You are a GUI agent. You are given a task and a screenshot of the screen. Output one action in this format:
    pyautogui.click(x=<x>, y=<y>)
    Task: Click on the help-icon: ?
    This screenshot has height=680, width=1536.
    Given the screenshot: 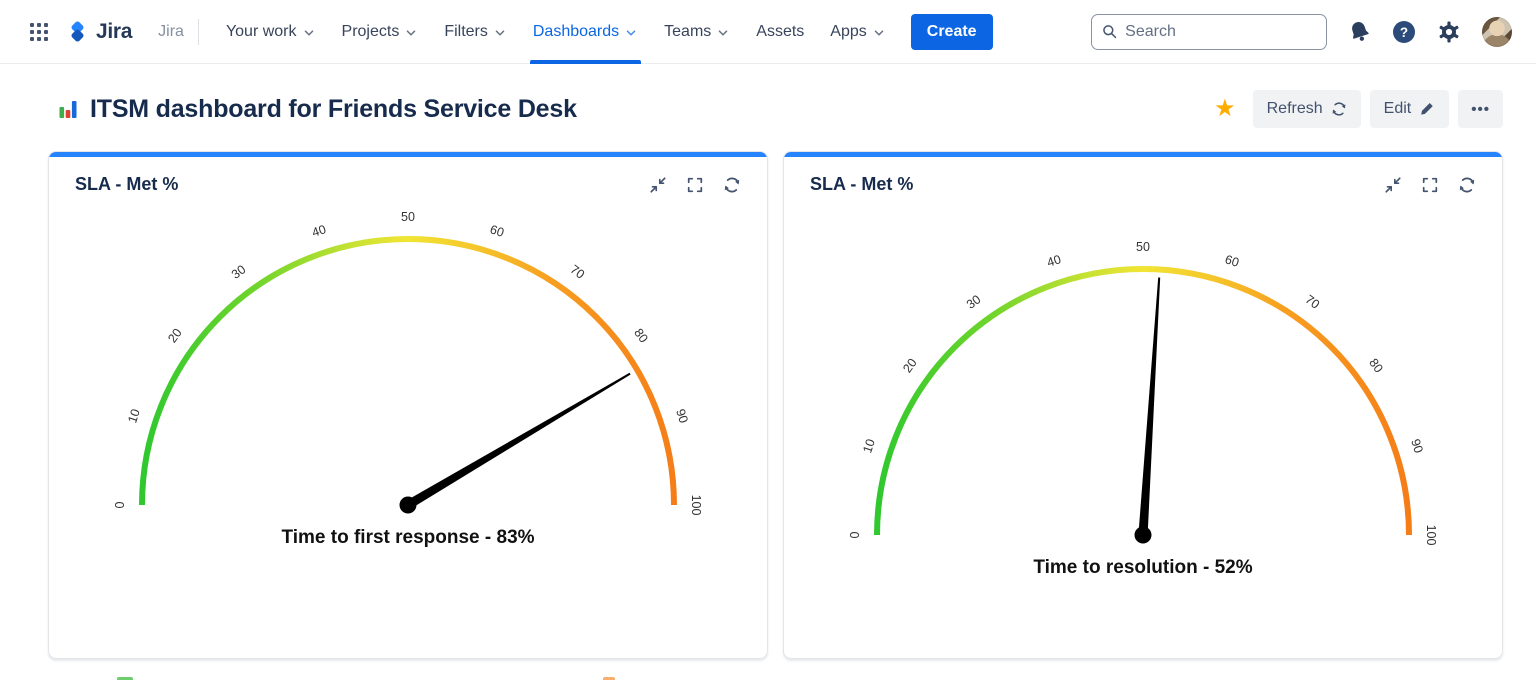 What is the action you would take?
    pyautogui.click(x=1404, y=31)
    